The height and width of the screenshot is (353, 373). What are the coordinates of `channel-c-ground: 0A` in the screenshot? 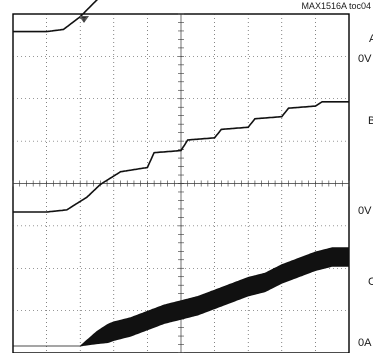 It's located at (365, 343).